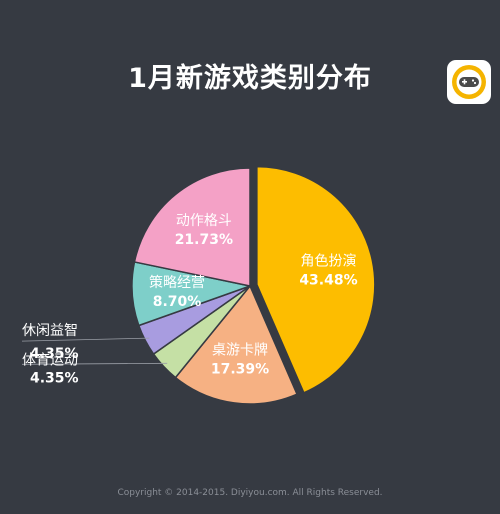 This screenshot has width=500, height=514. What do you see at coordinates (177, 282) in the screenshot?
I see `slice-label: 策略经营` at bounding box center [177, 282].